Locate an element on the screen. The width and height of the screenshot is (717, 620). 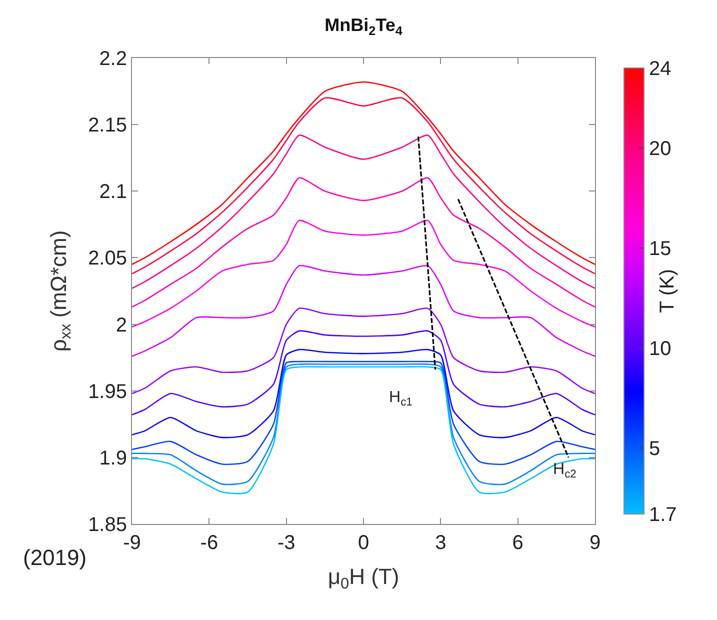
color-bar-label: 20 is located at coordinates (660, 149).